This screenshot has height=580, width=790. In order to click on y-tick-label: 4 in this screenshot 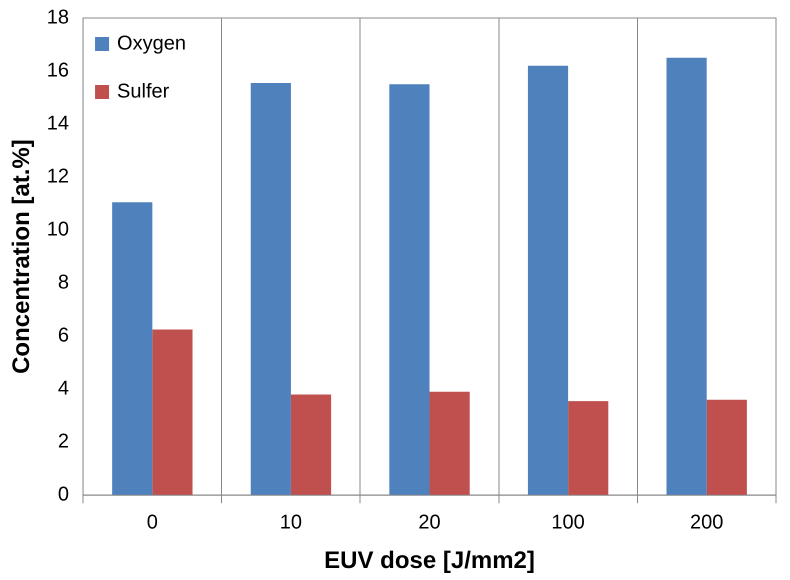, I will do `click(64, 389)`.